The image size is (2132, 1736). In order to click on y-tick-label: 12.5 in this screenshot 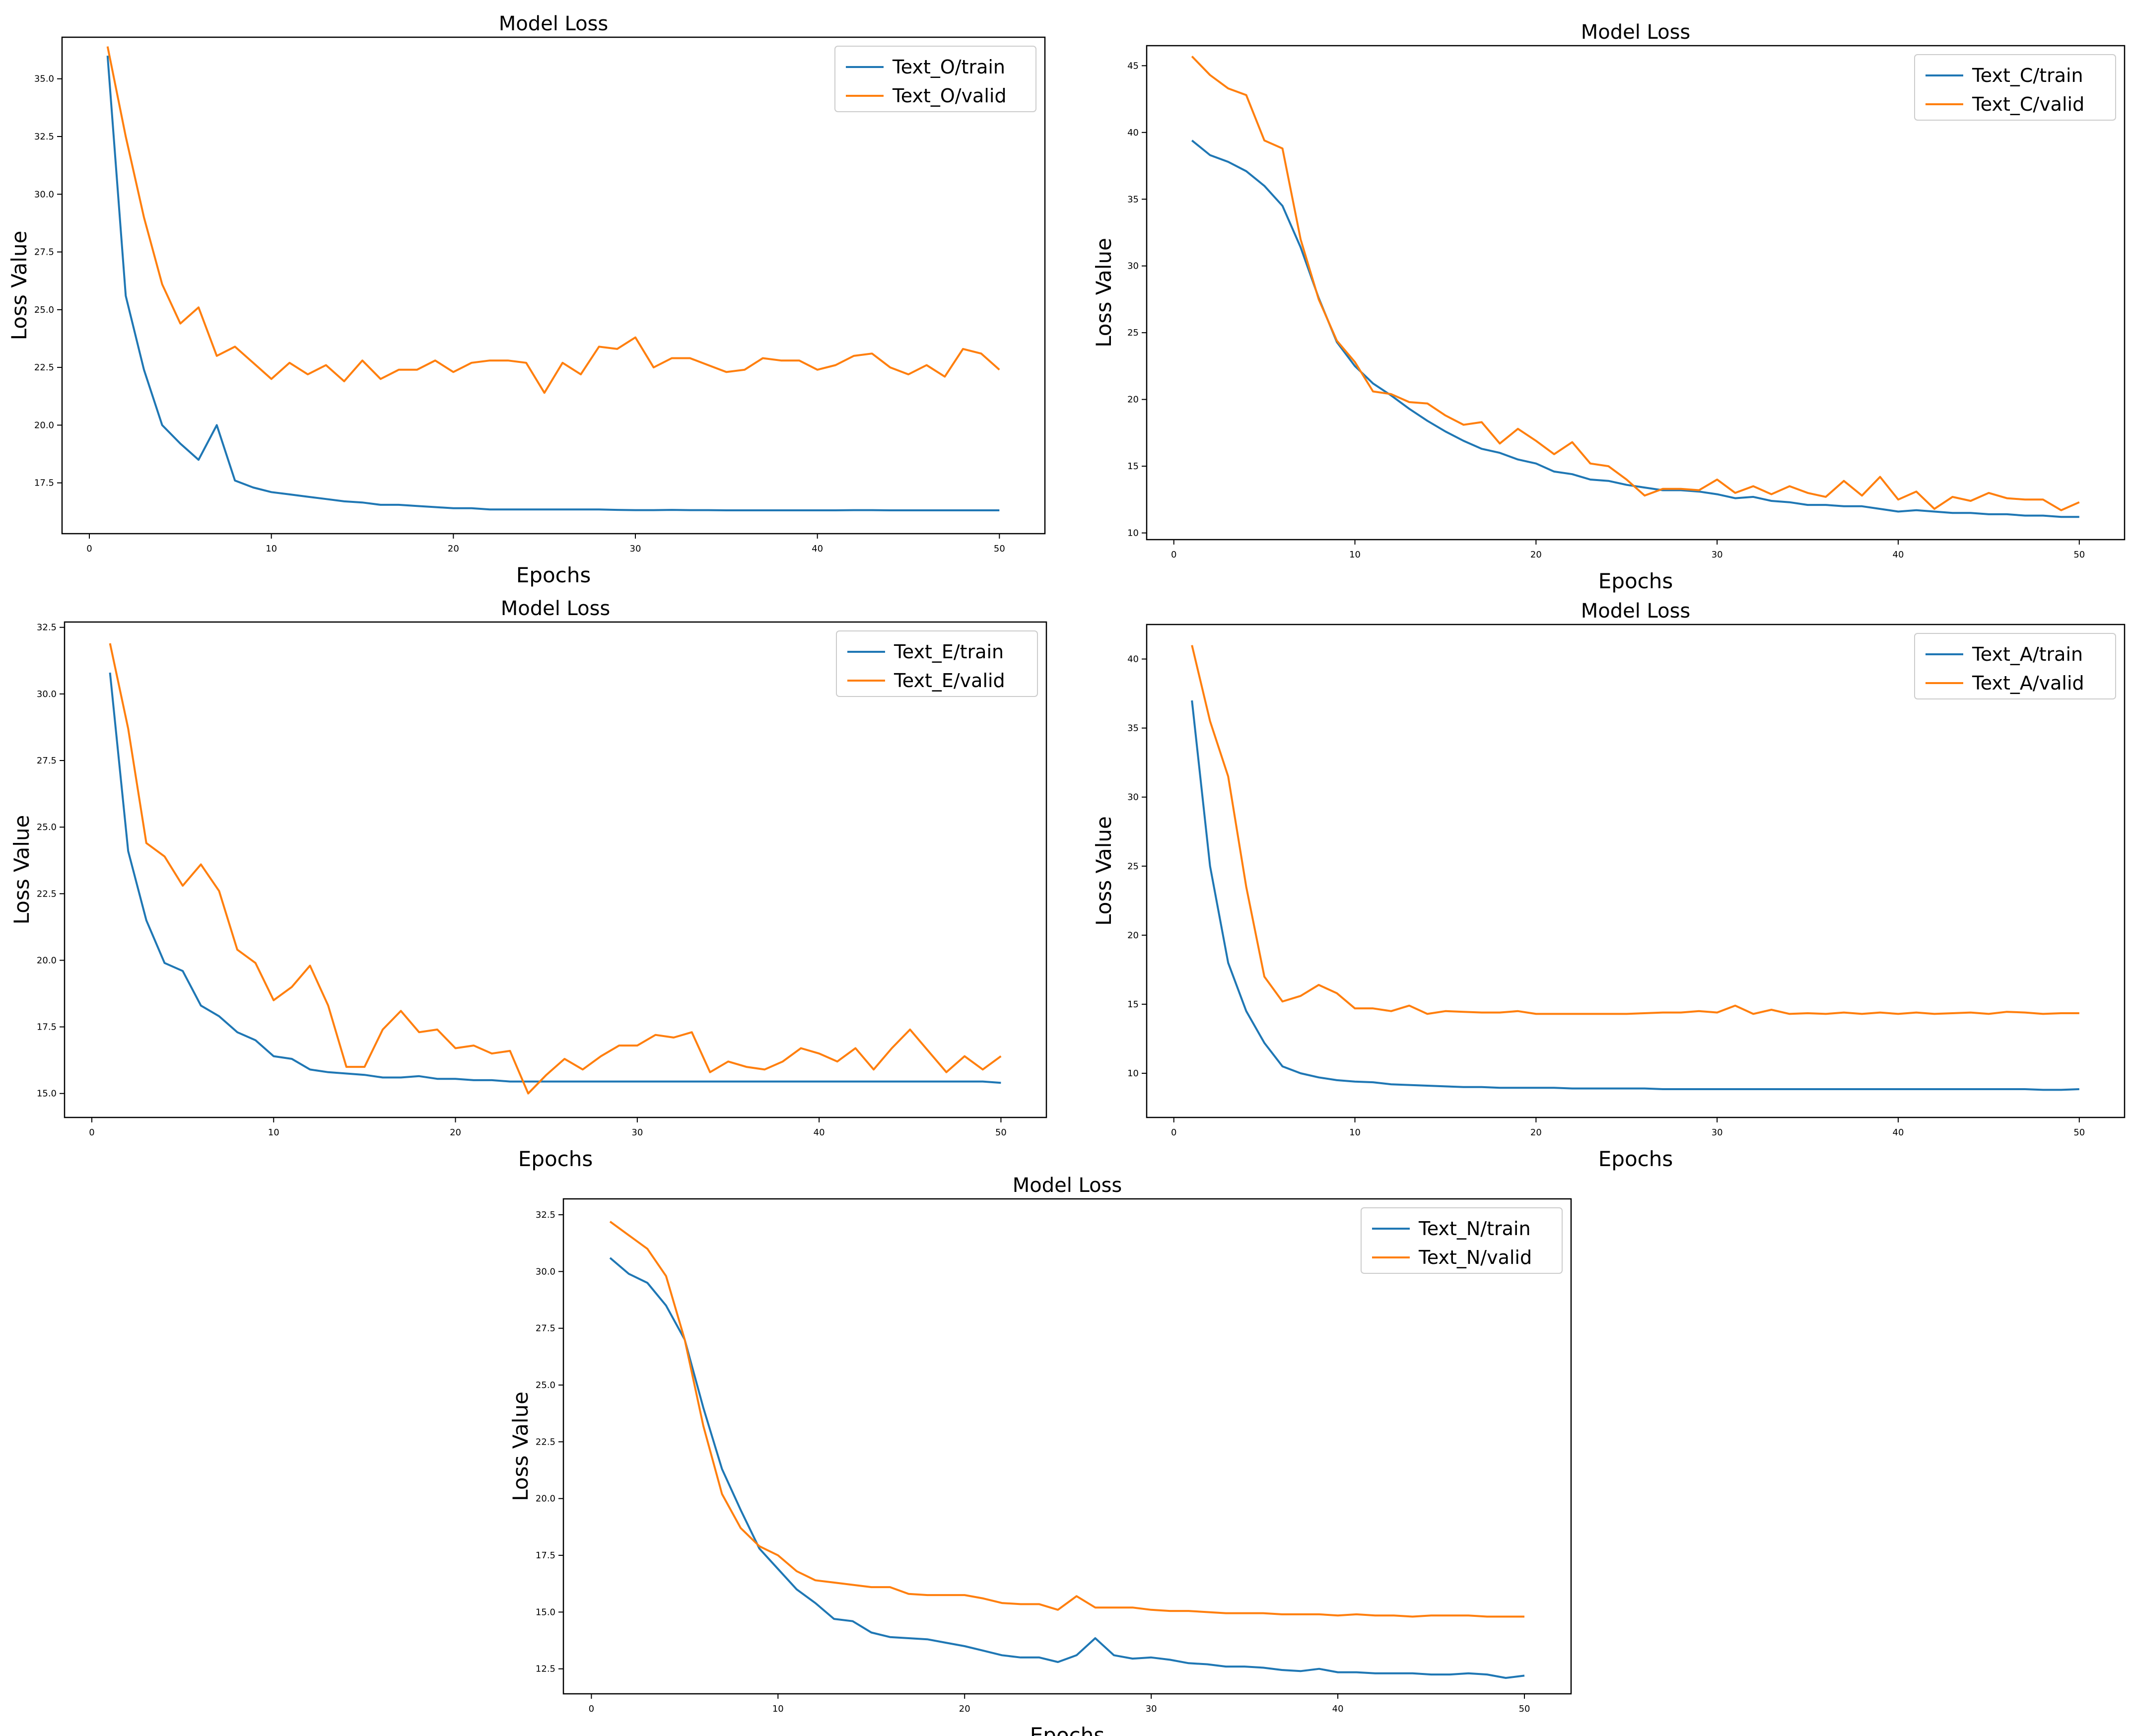, I will do `click(546, 1669)`.